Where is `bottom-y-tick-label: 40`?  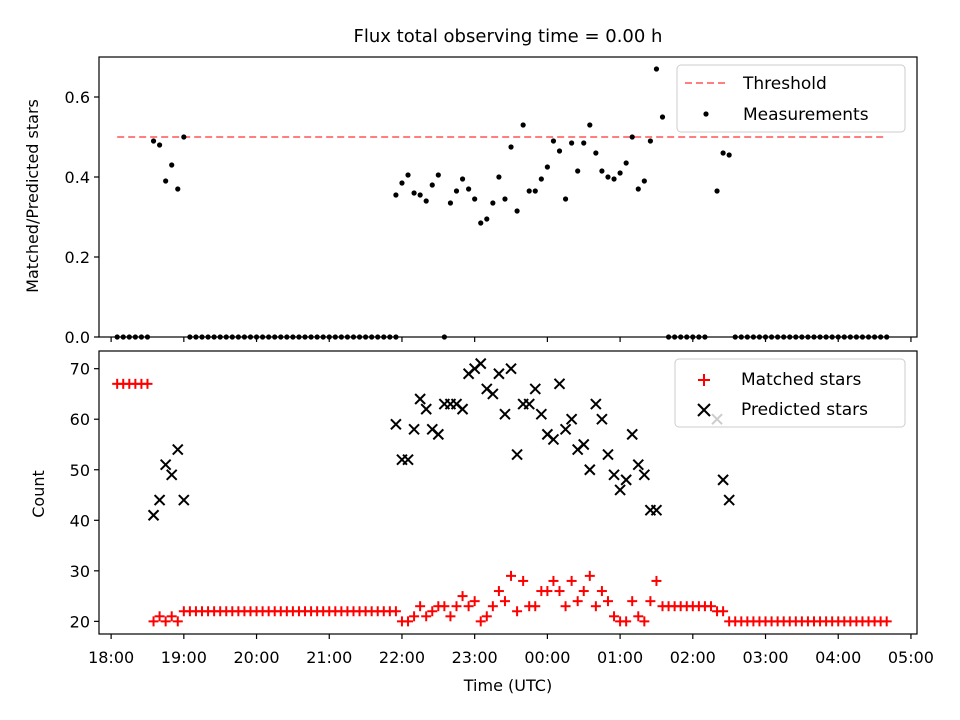 bottom-y-tick-label: 40 is located at coordinates (80, 520).